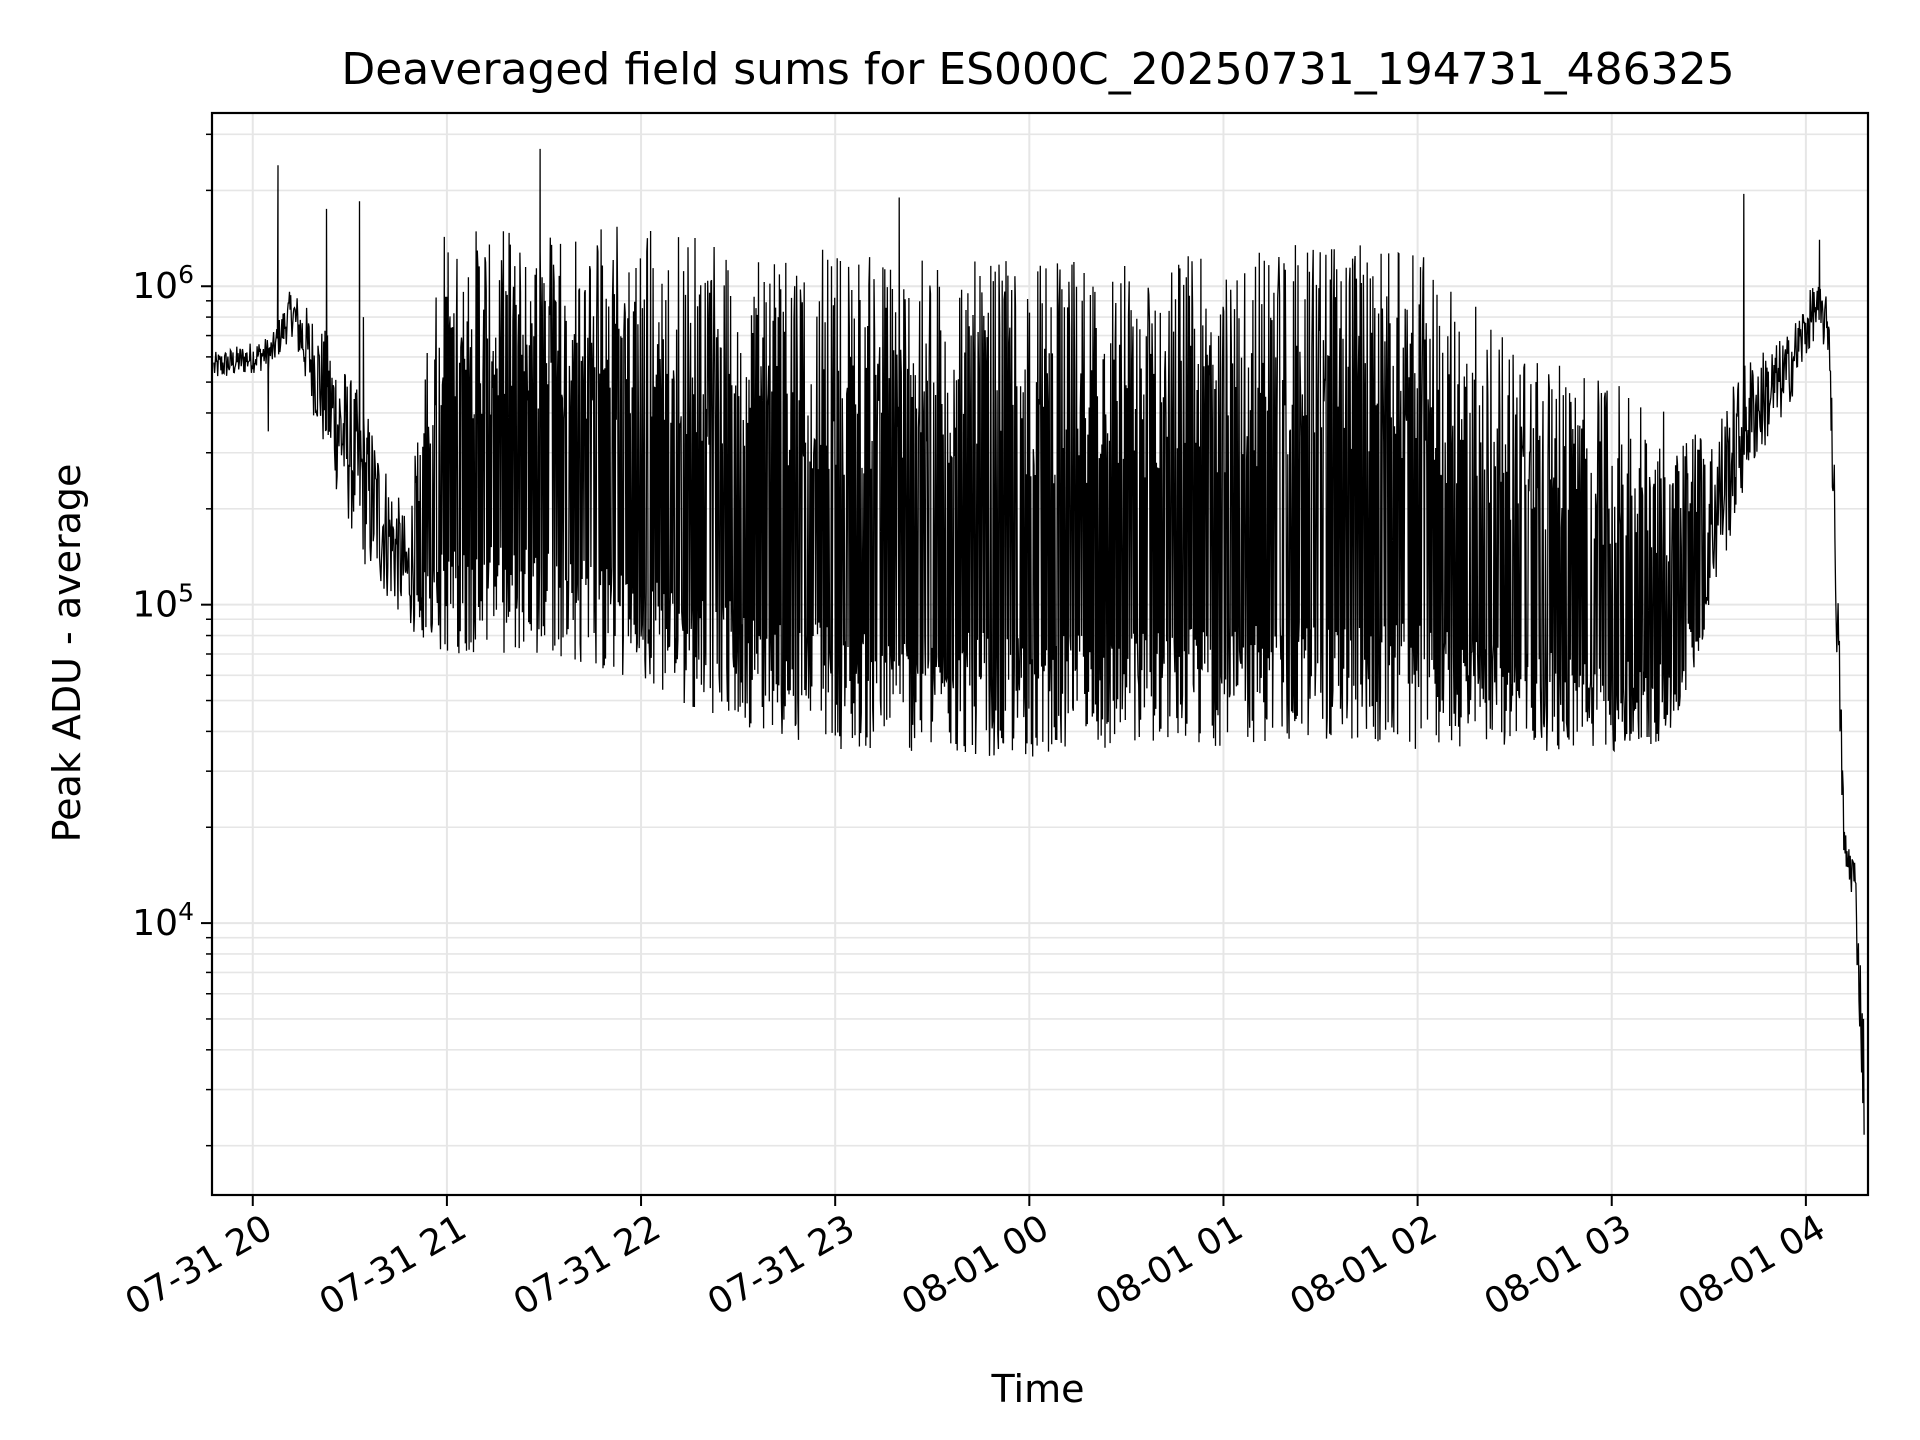 The height and width of the screenshot is (1440, 1920). Describe the element at coordinates (186, 274) in the screenshot. I see `y-tick-exponent: 6` at that location.